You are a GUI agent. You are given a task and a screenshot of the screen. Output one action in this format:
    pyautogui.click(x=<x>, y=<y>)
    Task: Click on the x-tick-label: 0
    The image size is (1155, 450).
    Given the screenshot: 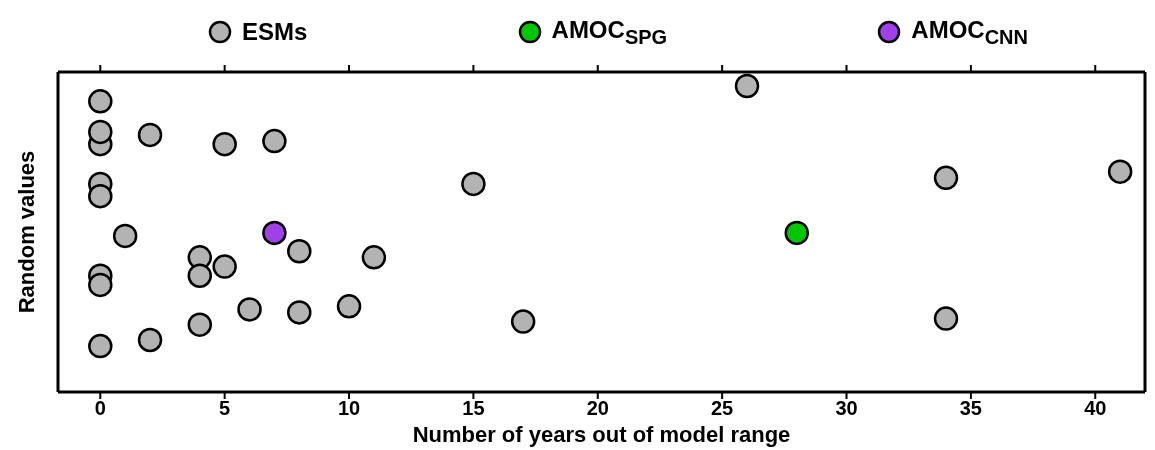 What is the action you would take?
    pyautogui.click(x=100, y=408)
    